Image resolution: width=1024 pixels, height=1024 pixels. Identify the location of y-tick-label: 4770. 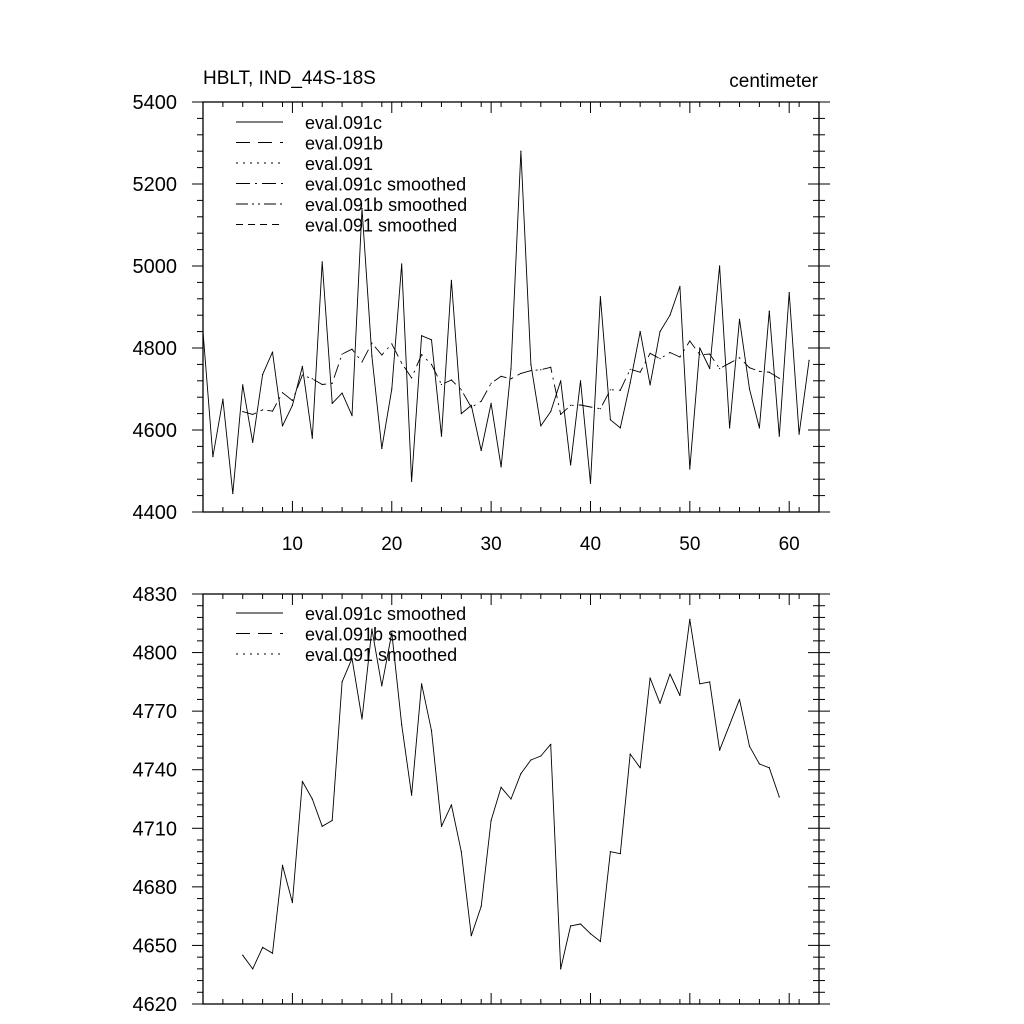
(155, 712).